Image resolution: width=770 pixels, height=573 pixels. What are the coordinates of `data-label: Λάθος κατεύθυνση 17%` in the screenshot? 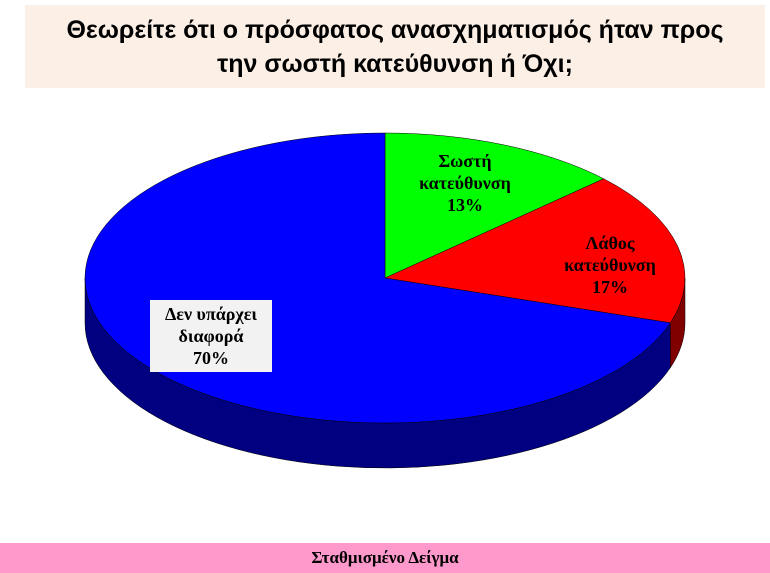 It's located at (610, 265).